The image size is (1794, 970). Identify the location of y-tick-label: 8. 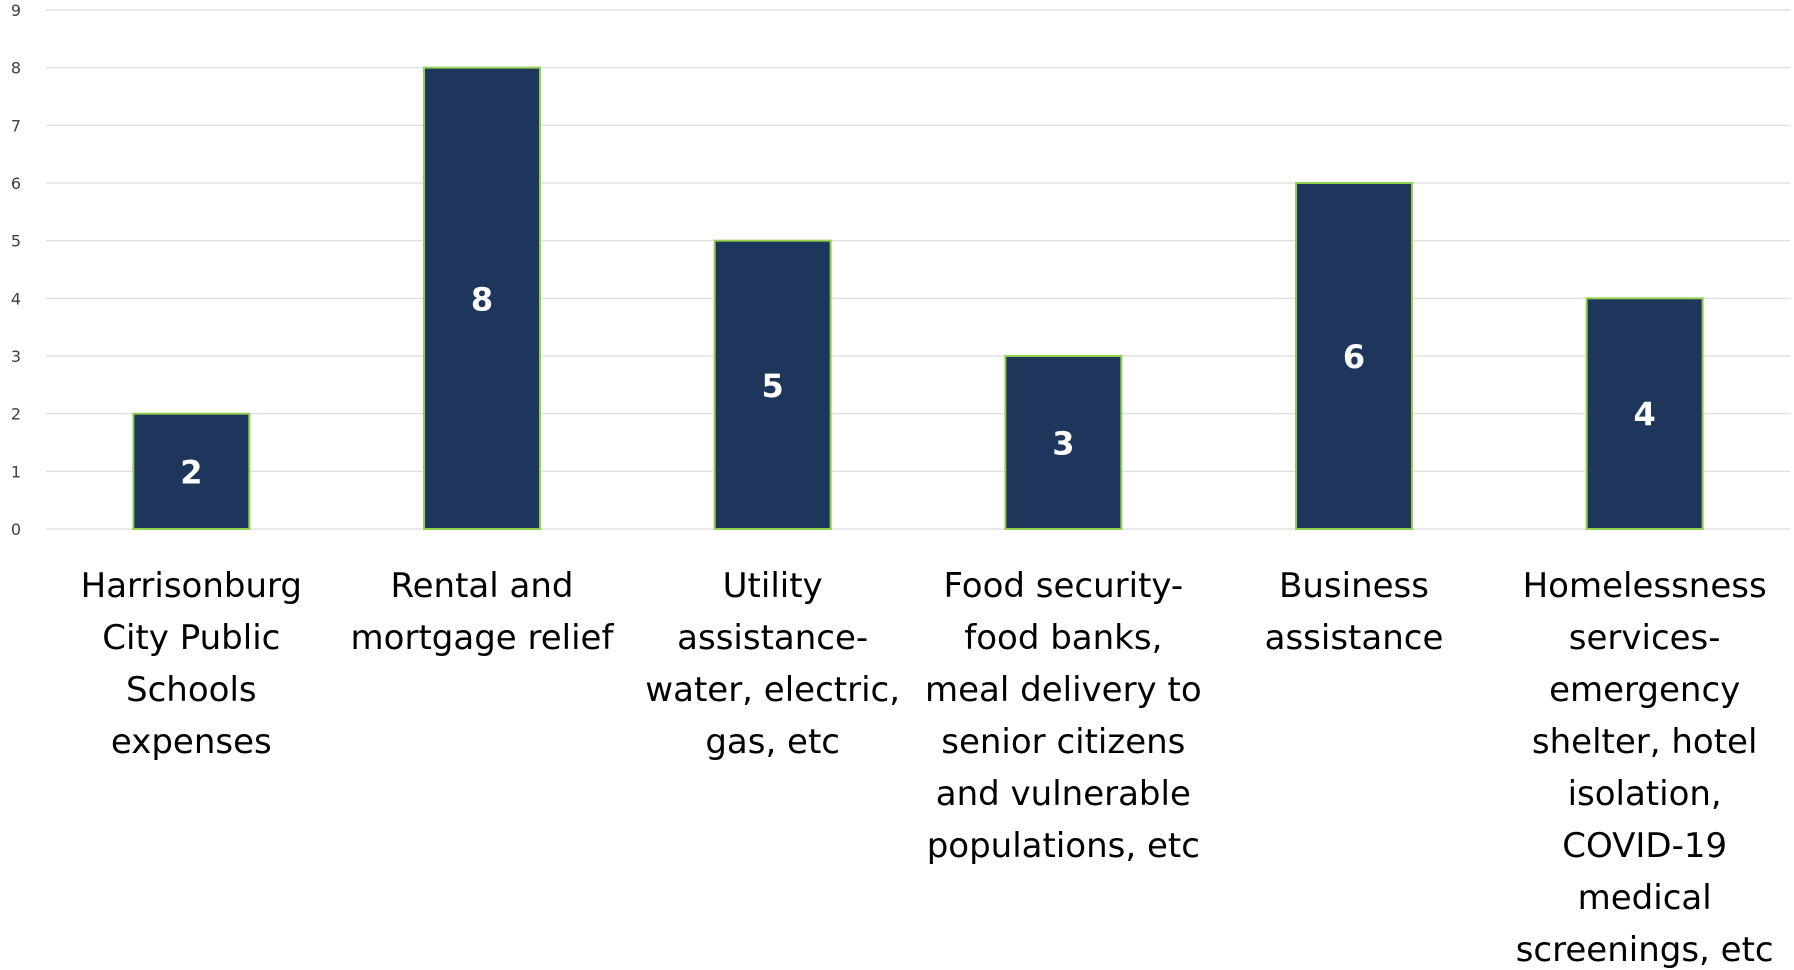
(16, 68).